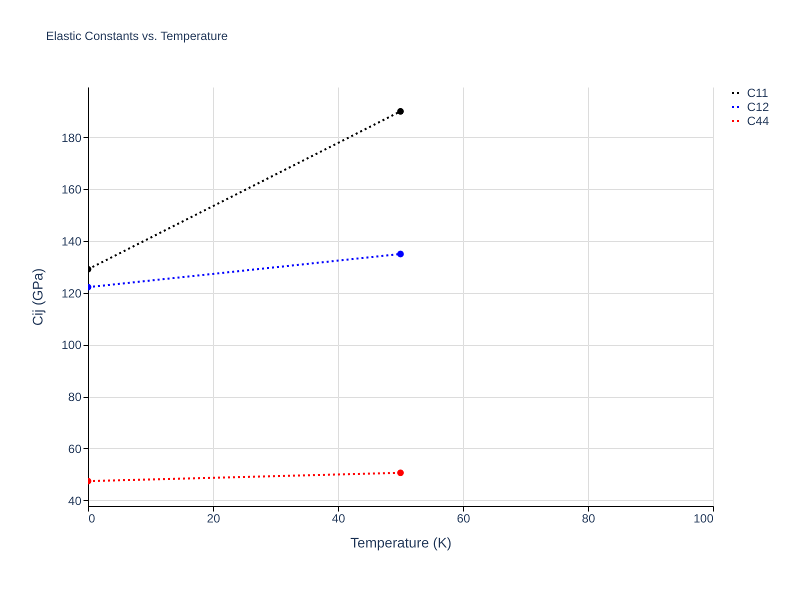  Describe the element at coordinates (401, 542) in the screenshot. I see `x-axis-title: Temperature (K)` at that location.